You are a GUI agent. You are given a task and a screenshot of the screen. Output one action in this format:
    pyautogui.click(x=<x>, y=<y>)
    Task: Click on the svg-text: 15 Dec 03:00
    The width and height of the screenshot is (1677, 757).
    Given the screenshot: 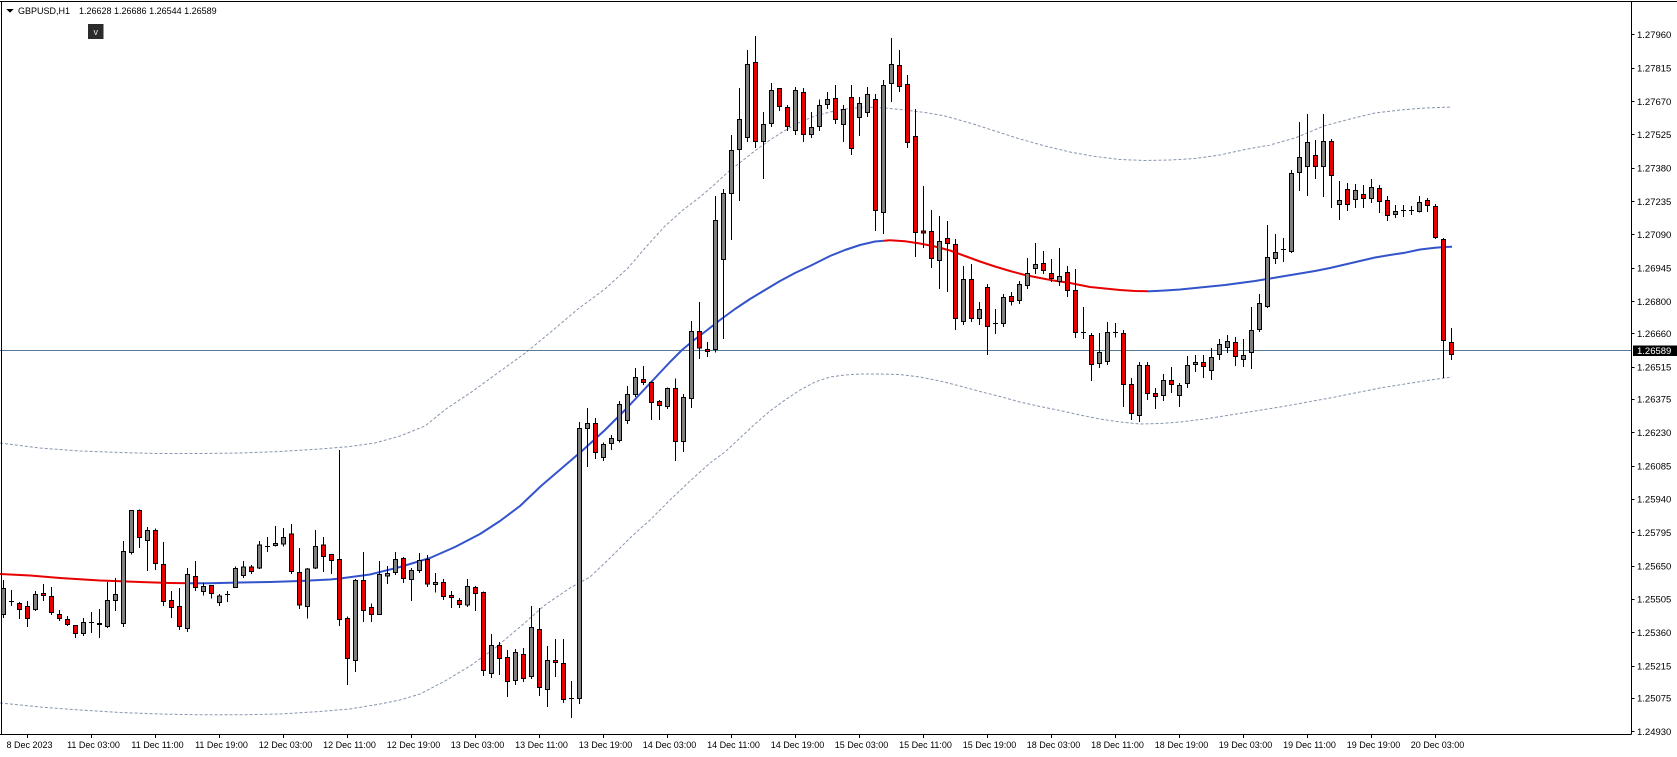 What is the action you would take?
    pyautogui.click(x=862, y=745)
    